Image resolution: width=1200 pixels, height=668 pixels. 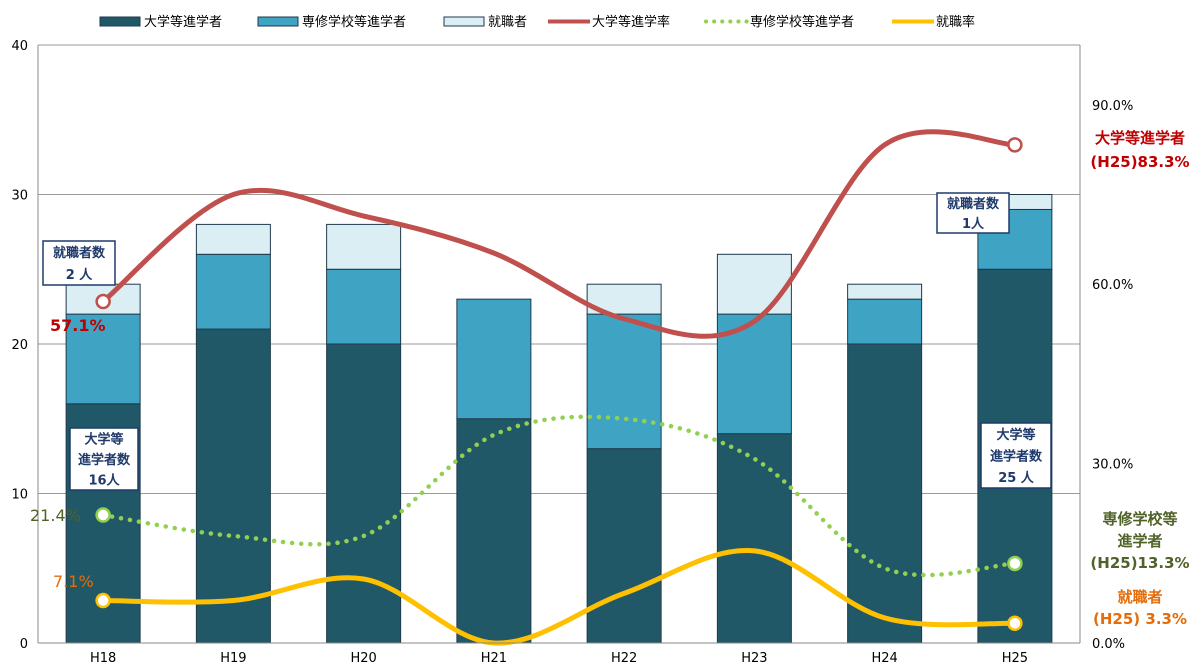 I want to click on h18-univ-rate-label: 57.1%, so click(x=78, y=325).